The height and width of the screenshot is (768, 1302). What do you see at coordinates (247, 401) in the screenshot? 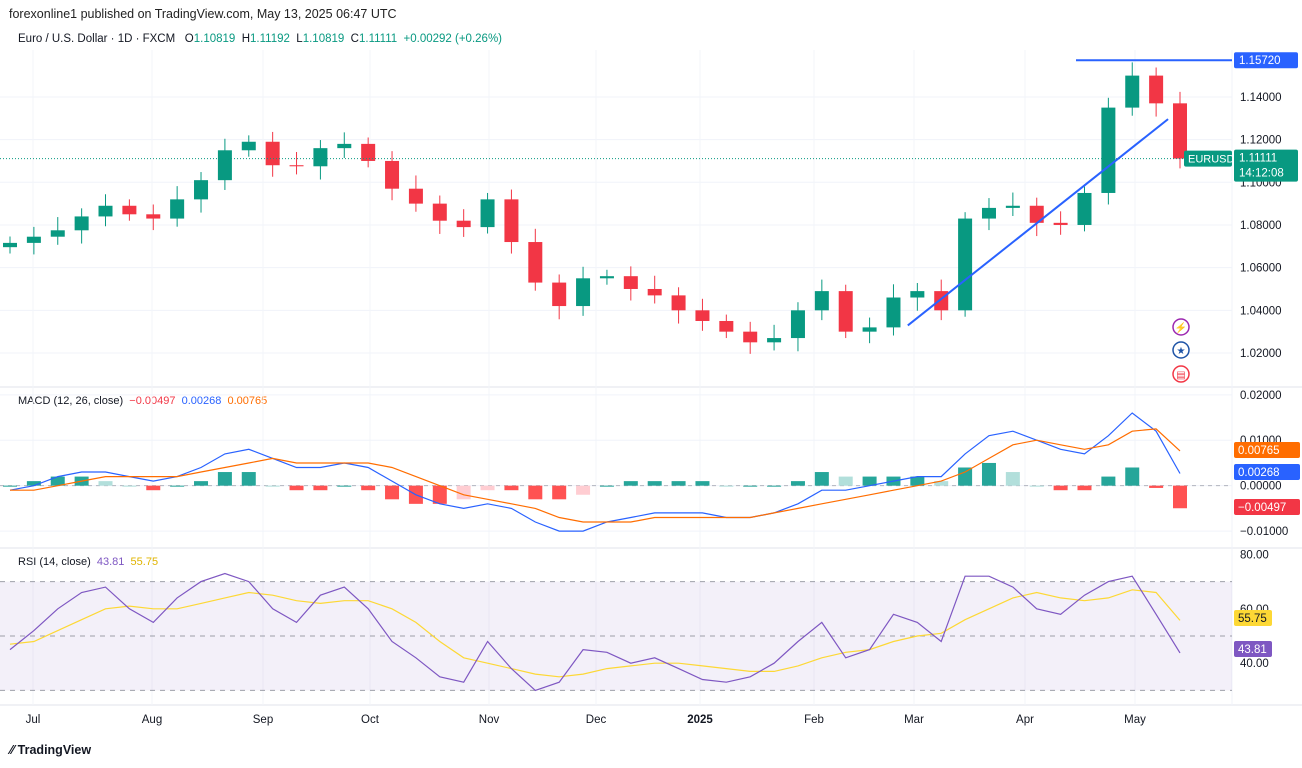
I see `macd-signal-value: 0.00765` at bounding box center [247, 401].